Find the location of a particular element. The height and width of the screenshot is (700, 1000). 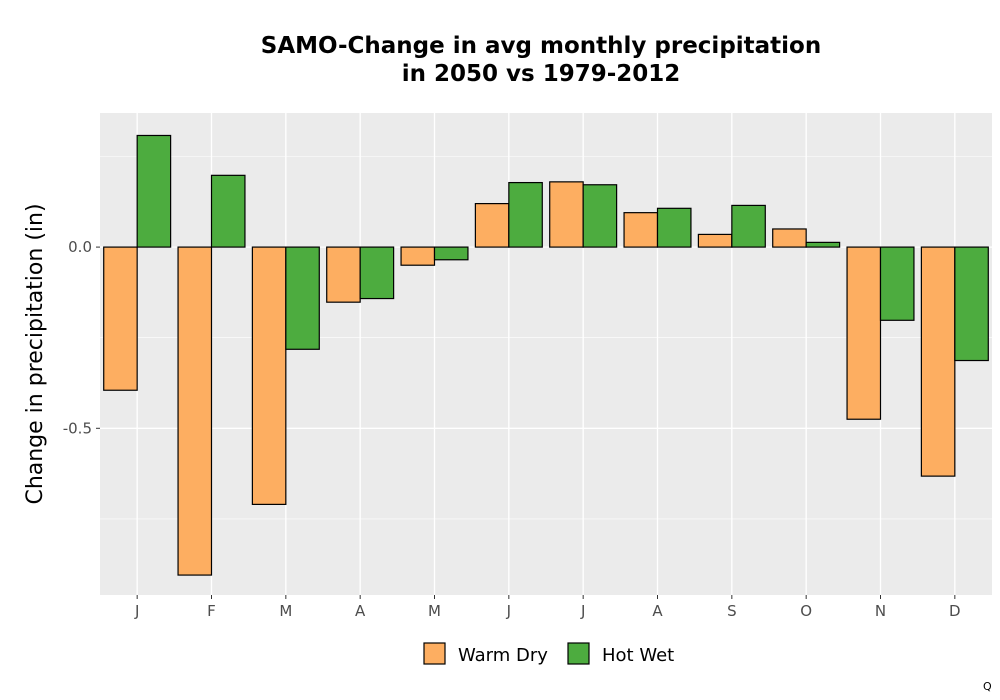

x-tick-label: S is located at coordinates (732, 611).